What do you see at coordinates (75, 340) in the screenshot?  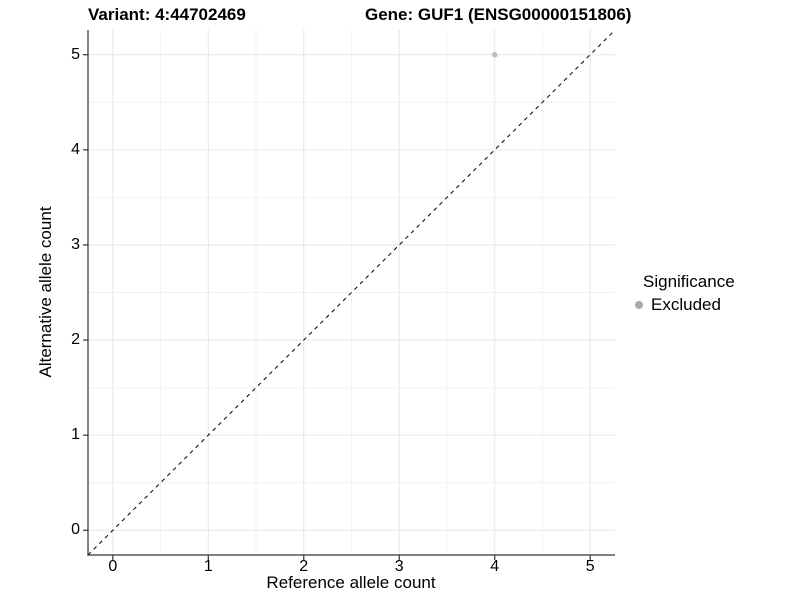 I see `y-tick-label: 2` at bounding box center [75, 340].